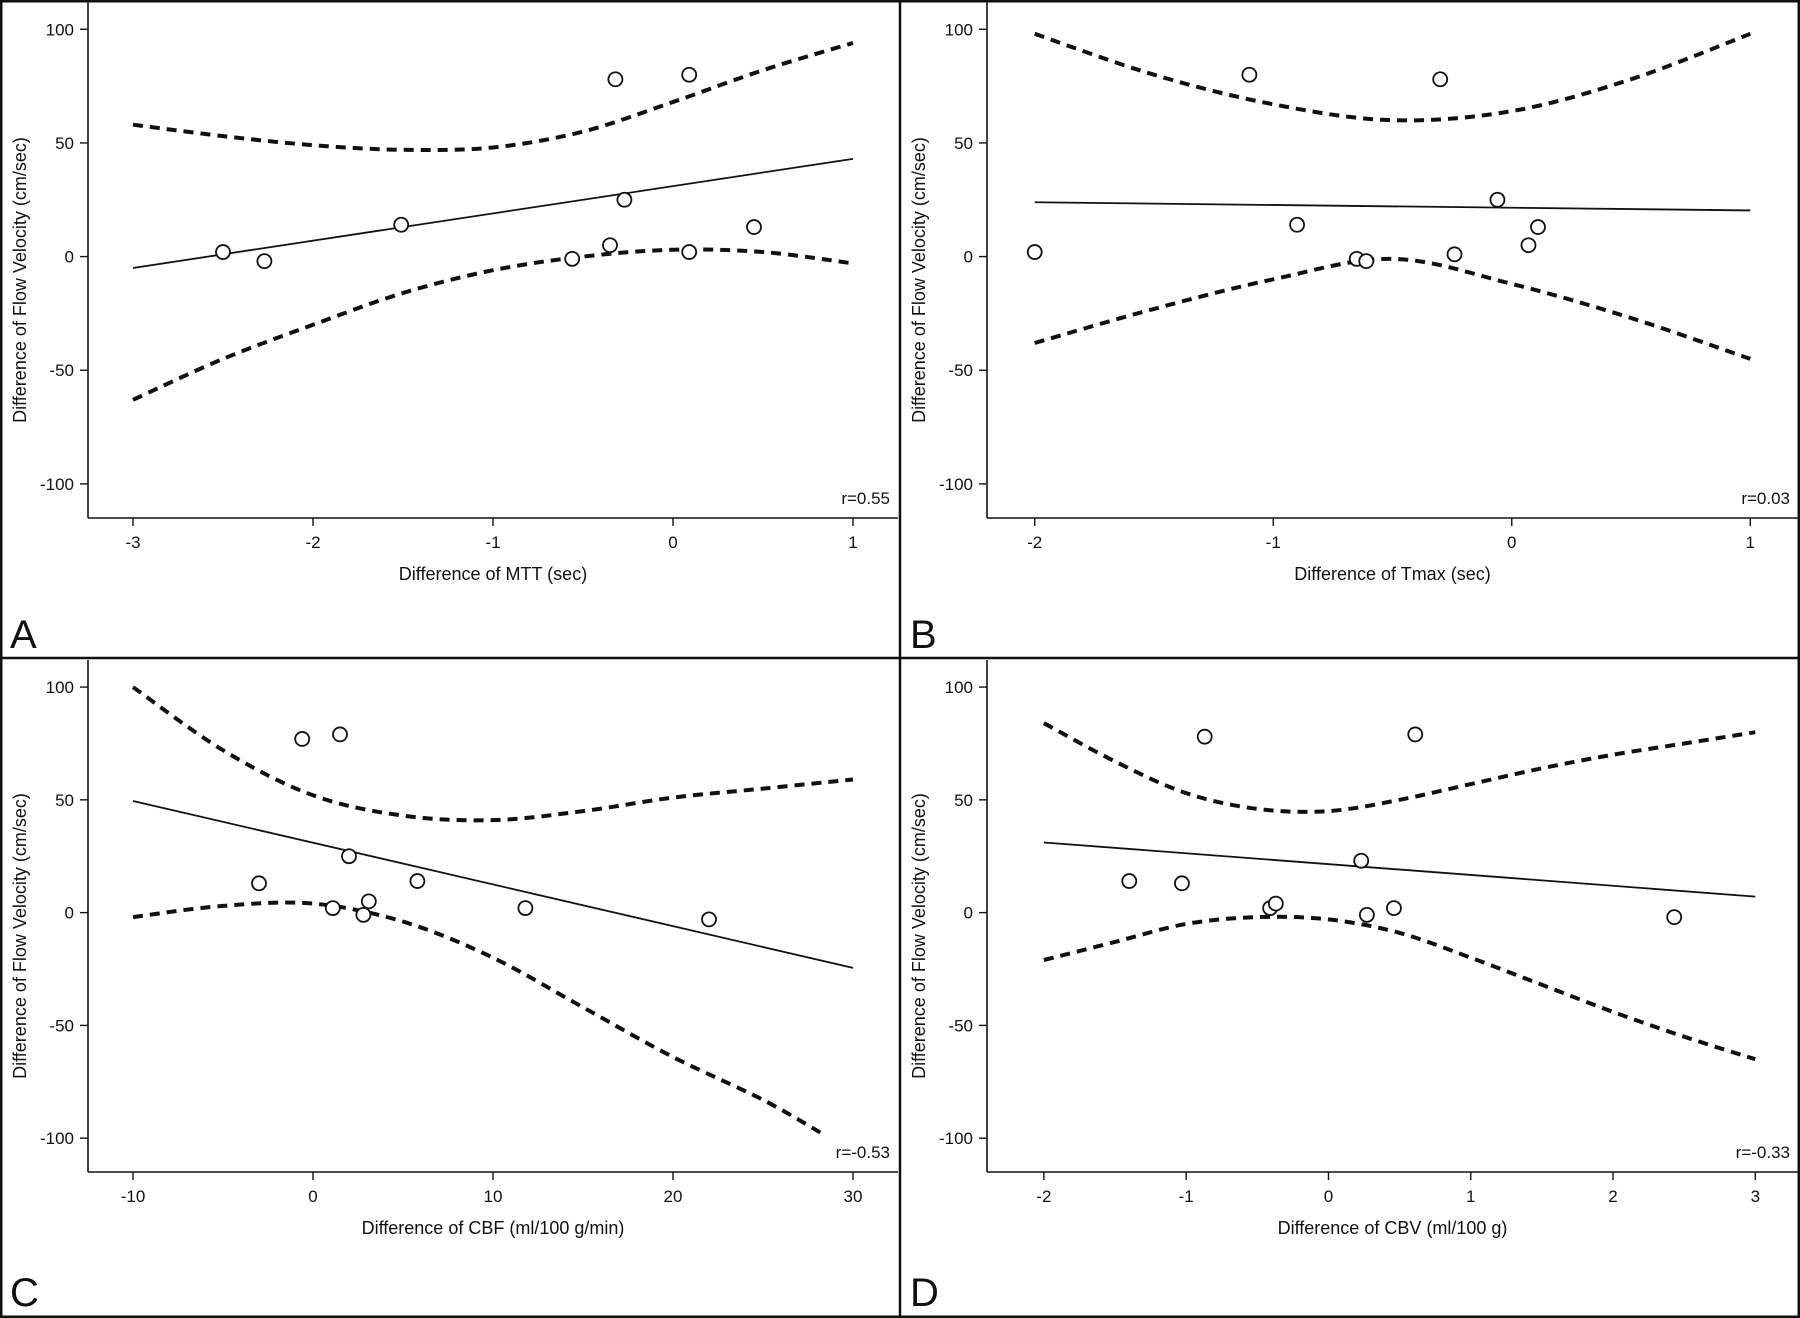 The height and width of the screenshot is (1318, 1800). What do you see at coordinates (923, 635) in the screenshot?
I see `panel-letter: B` at bounding box center [923, 635].